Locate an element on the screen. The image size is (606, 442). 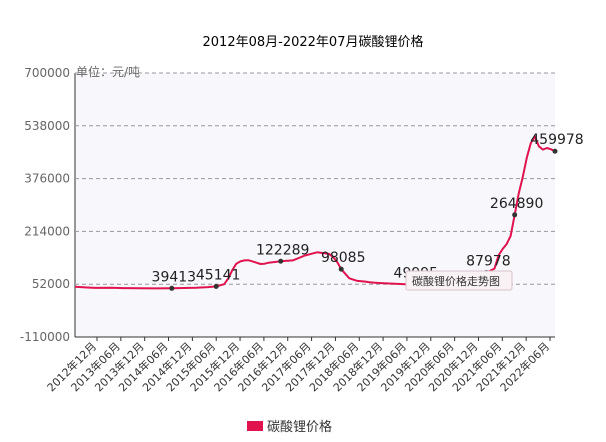
chart-title: 2012年08月-2022年07月碳酸锂价格 is located at coordinates (313, 42).